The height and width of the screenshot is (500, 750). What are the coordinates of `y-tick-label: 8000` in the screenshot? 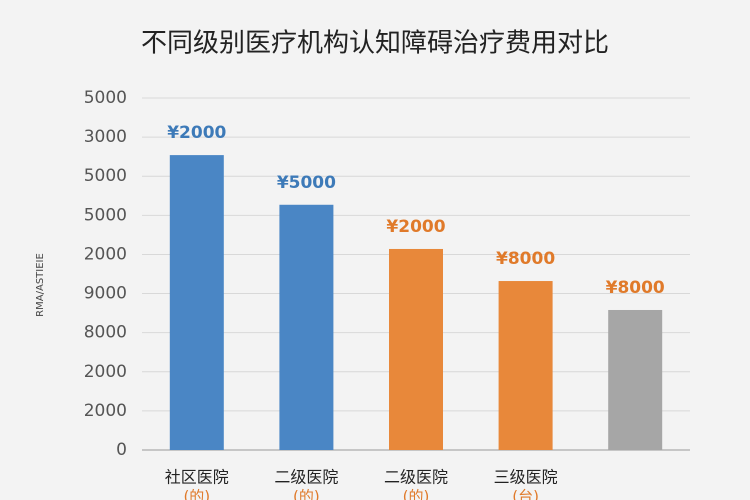 It's located at (105, 333).